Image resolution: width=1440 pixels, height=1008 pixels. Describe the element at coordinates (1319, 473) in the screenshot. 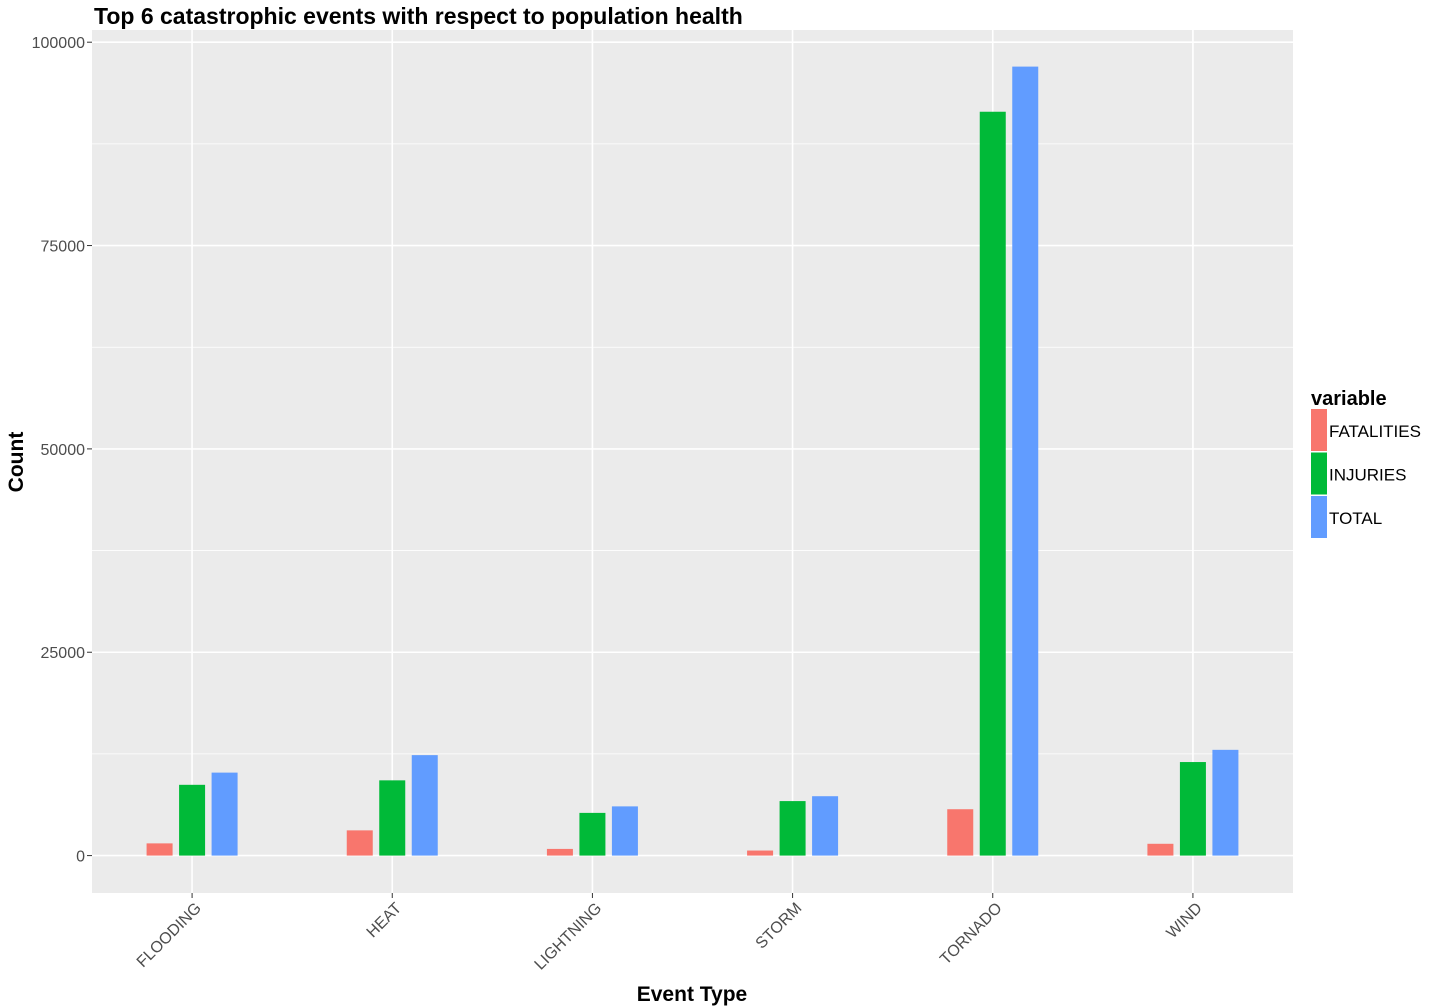

I see `legend-key-injuries` at that location.